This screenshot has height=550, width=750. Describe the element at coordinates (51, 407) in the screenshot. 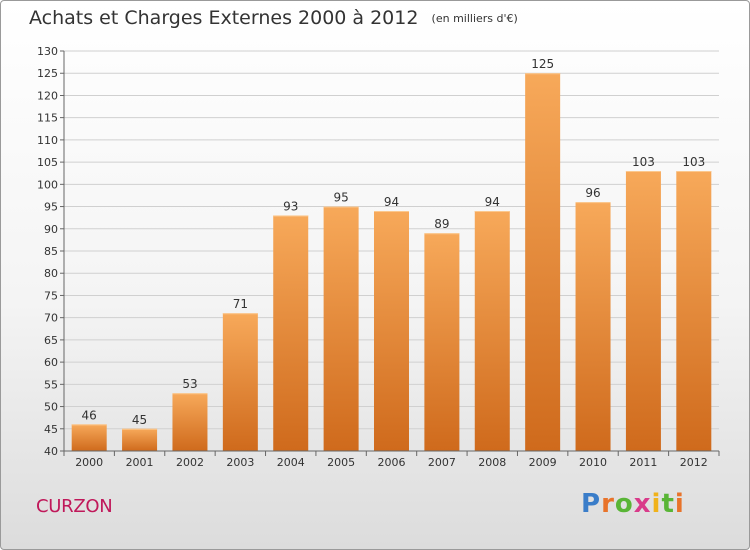

I see `y-tick-label: 50` at that location.